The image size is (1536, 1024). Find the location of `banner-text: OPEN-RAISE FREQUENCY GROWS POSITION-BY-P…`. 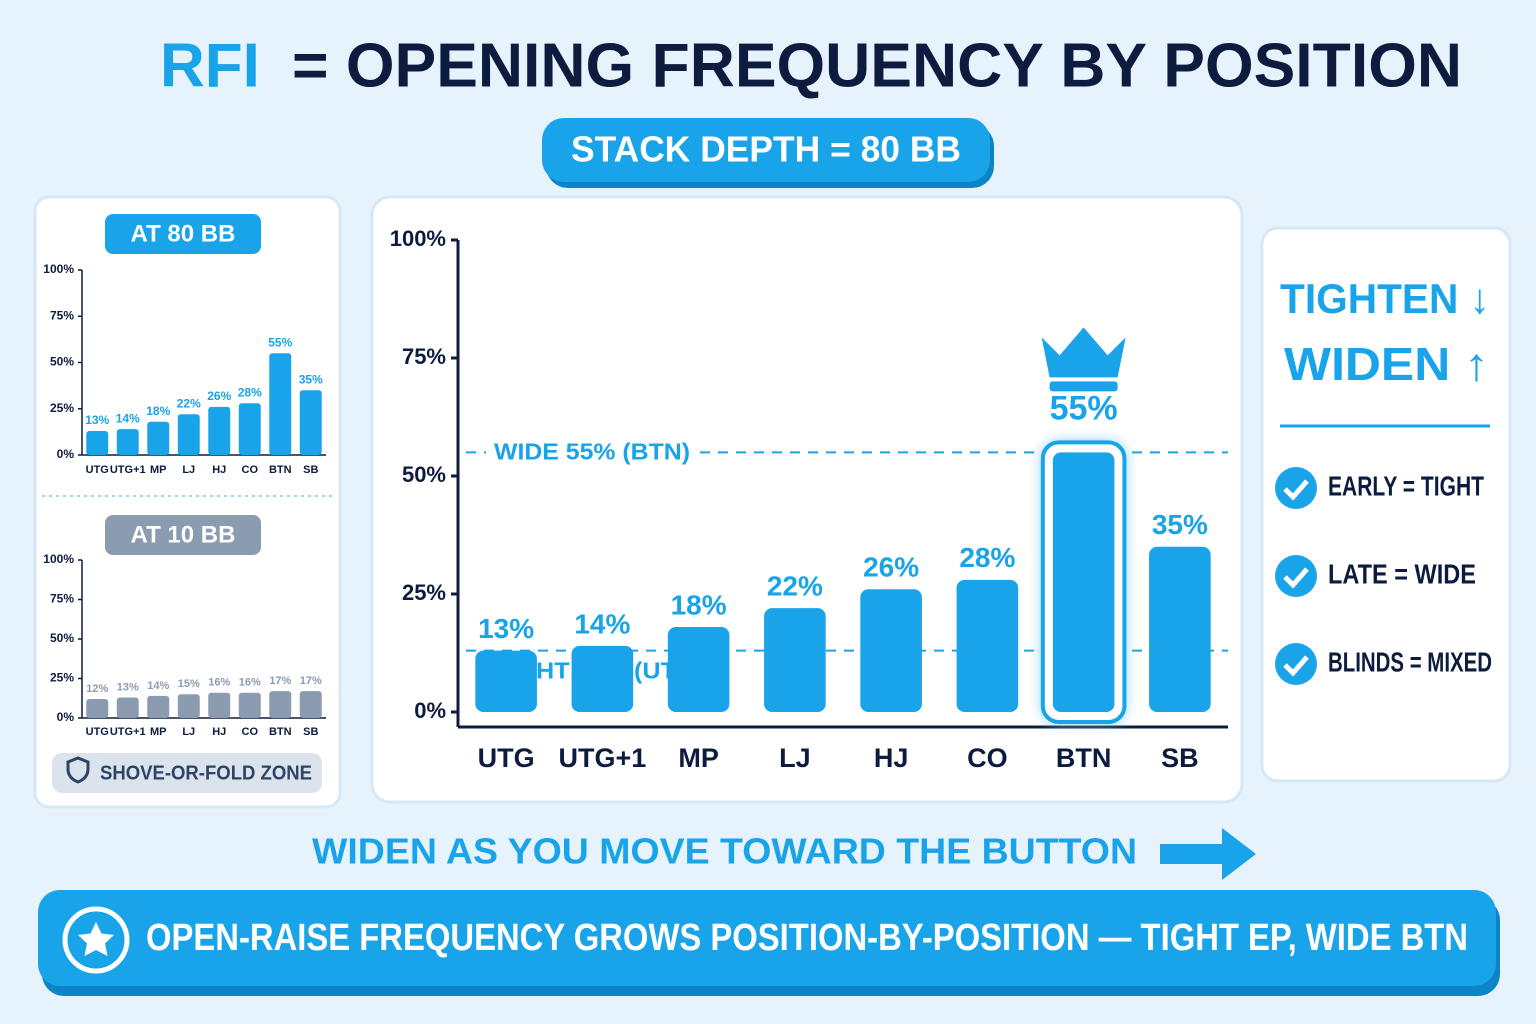

banner-text: OPEN-RAISE FREQUENCY GROWS POSITION-BY-P… is located at coordinates (807, 938).